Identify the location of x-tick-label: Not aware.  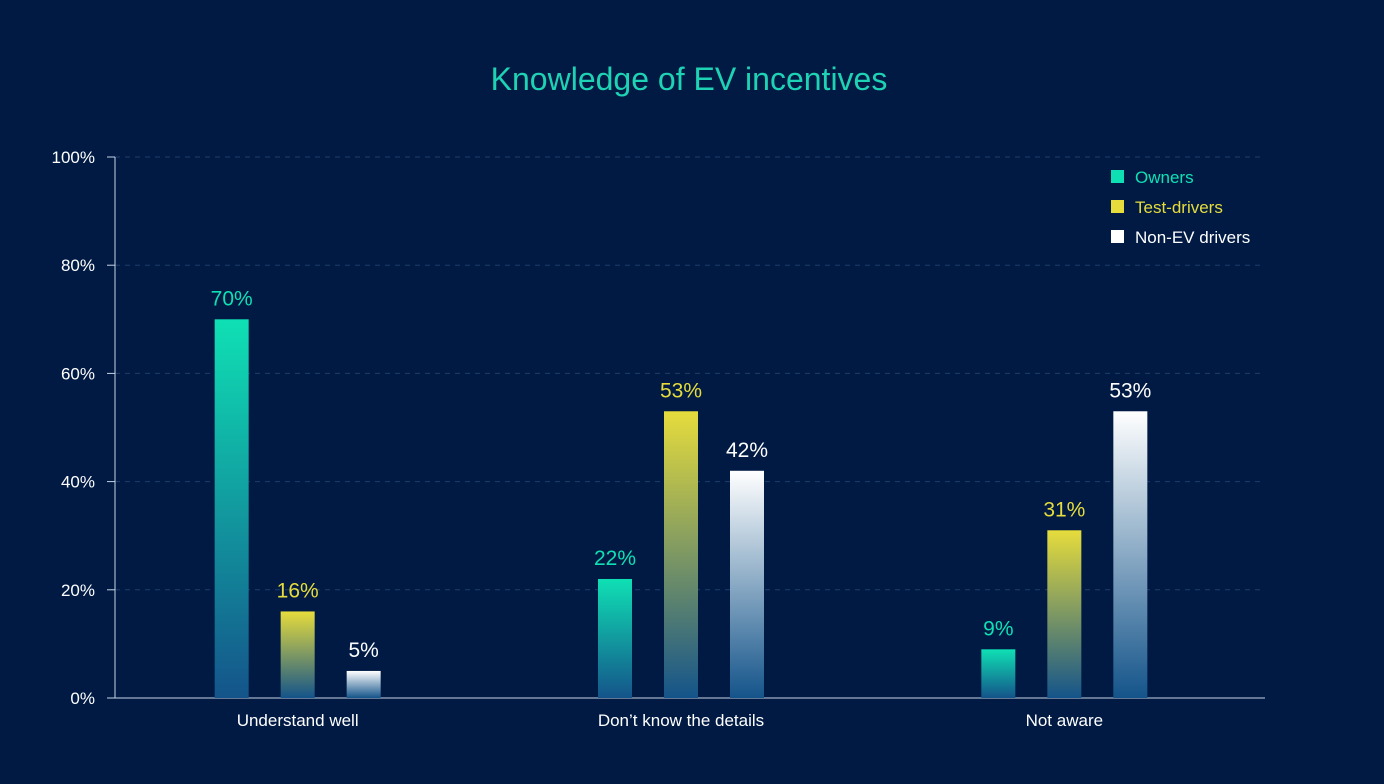
(1064, 720).